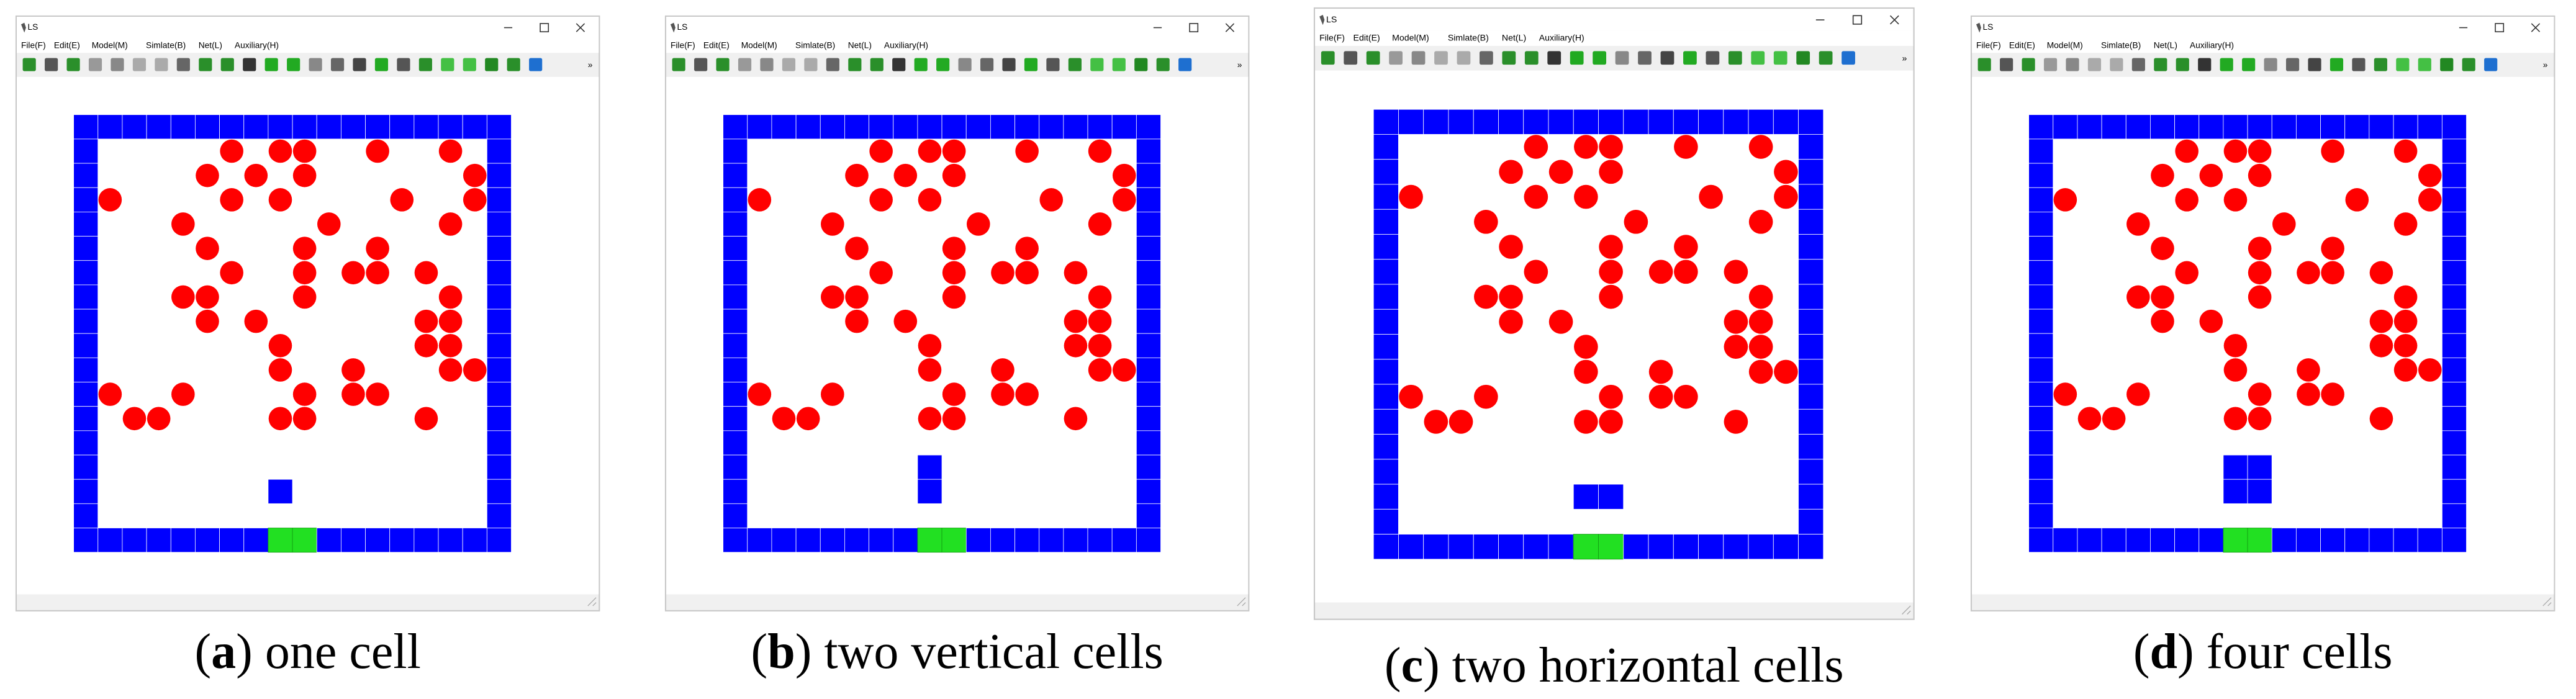 The width and height of the screenshot is (2576, 699). I want to click on menu-item: Simlate(B), so click(815, 45).